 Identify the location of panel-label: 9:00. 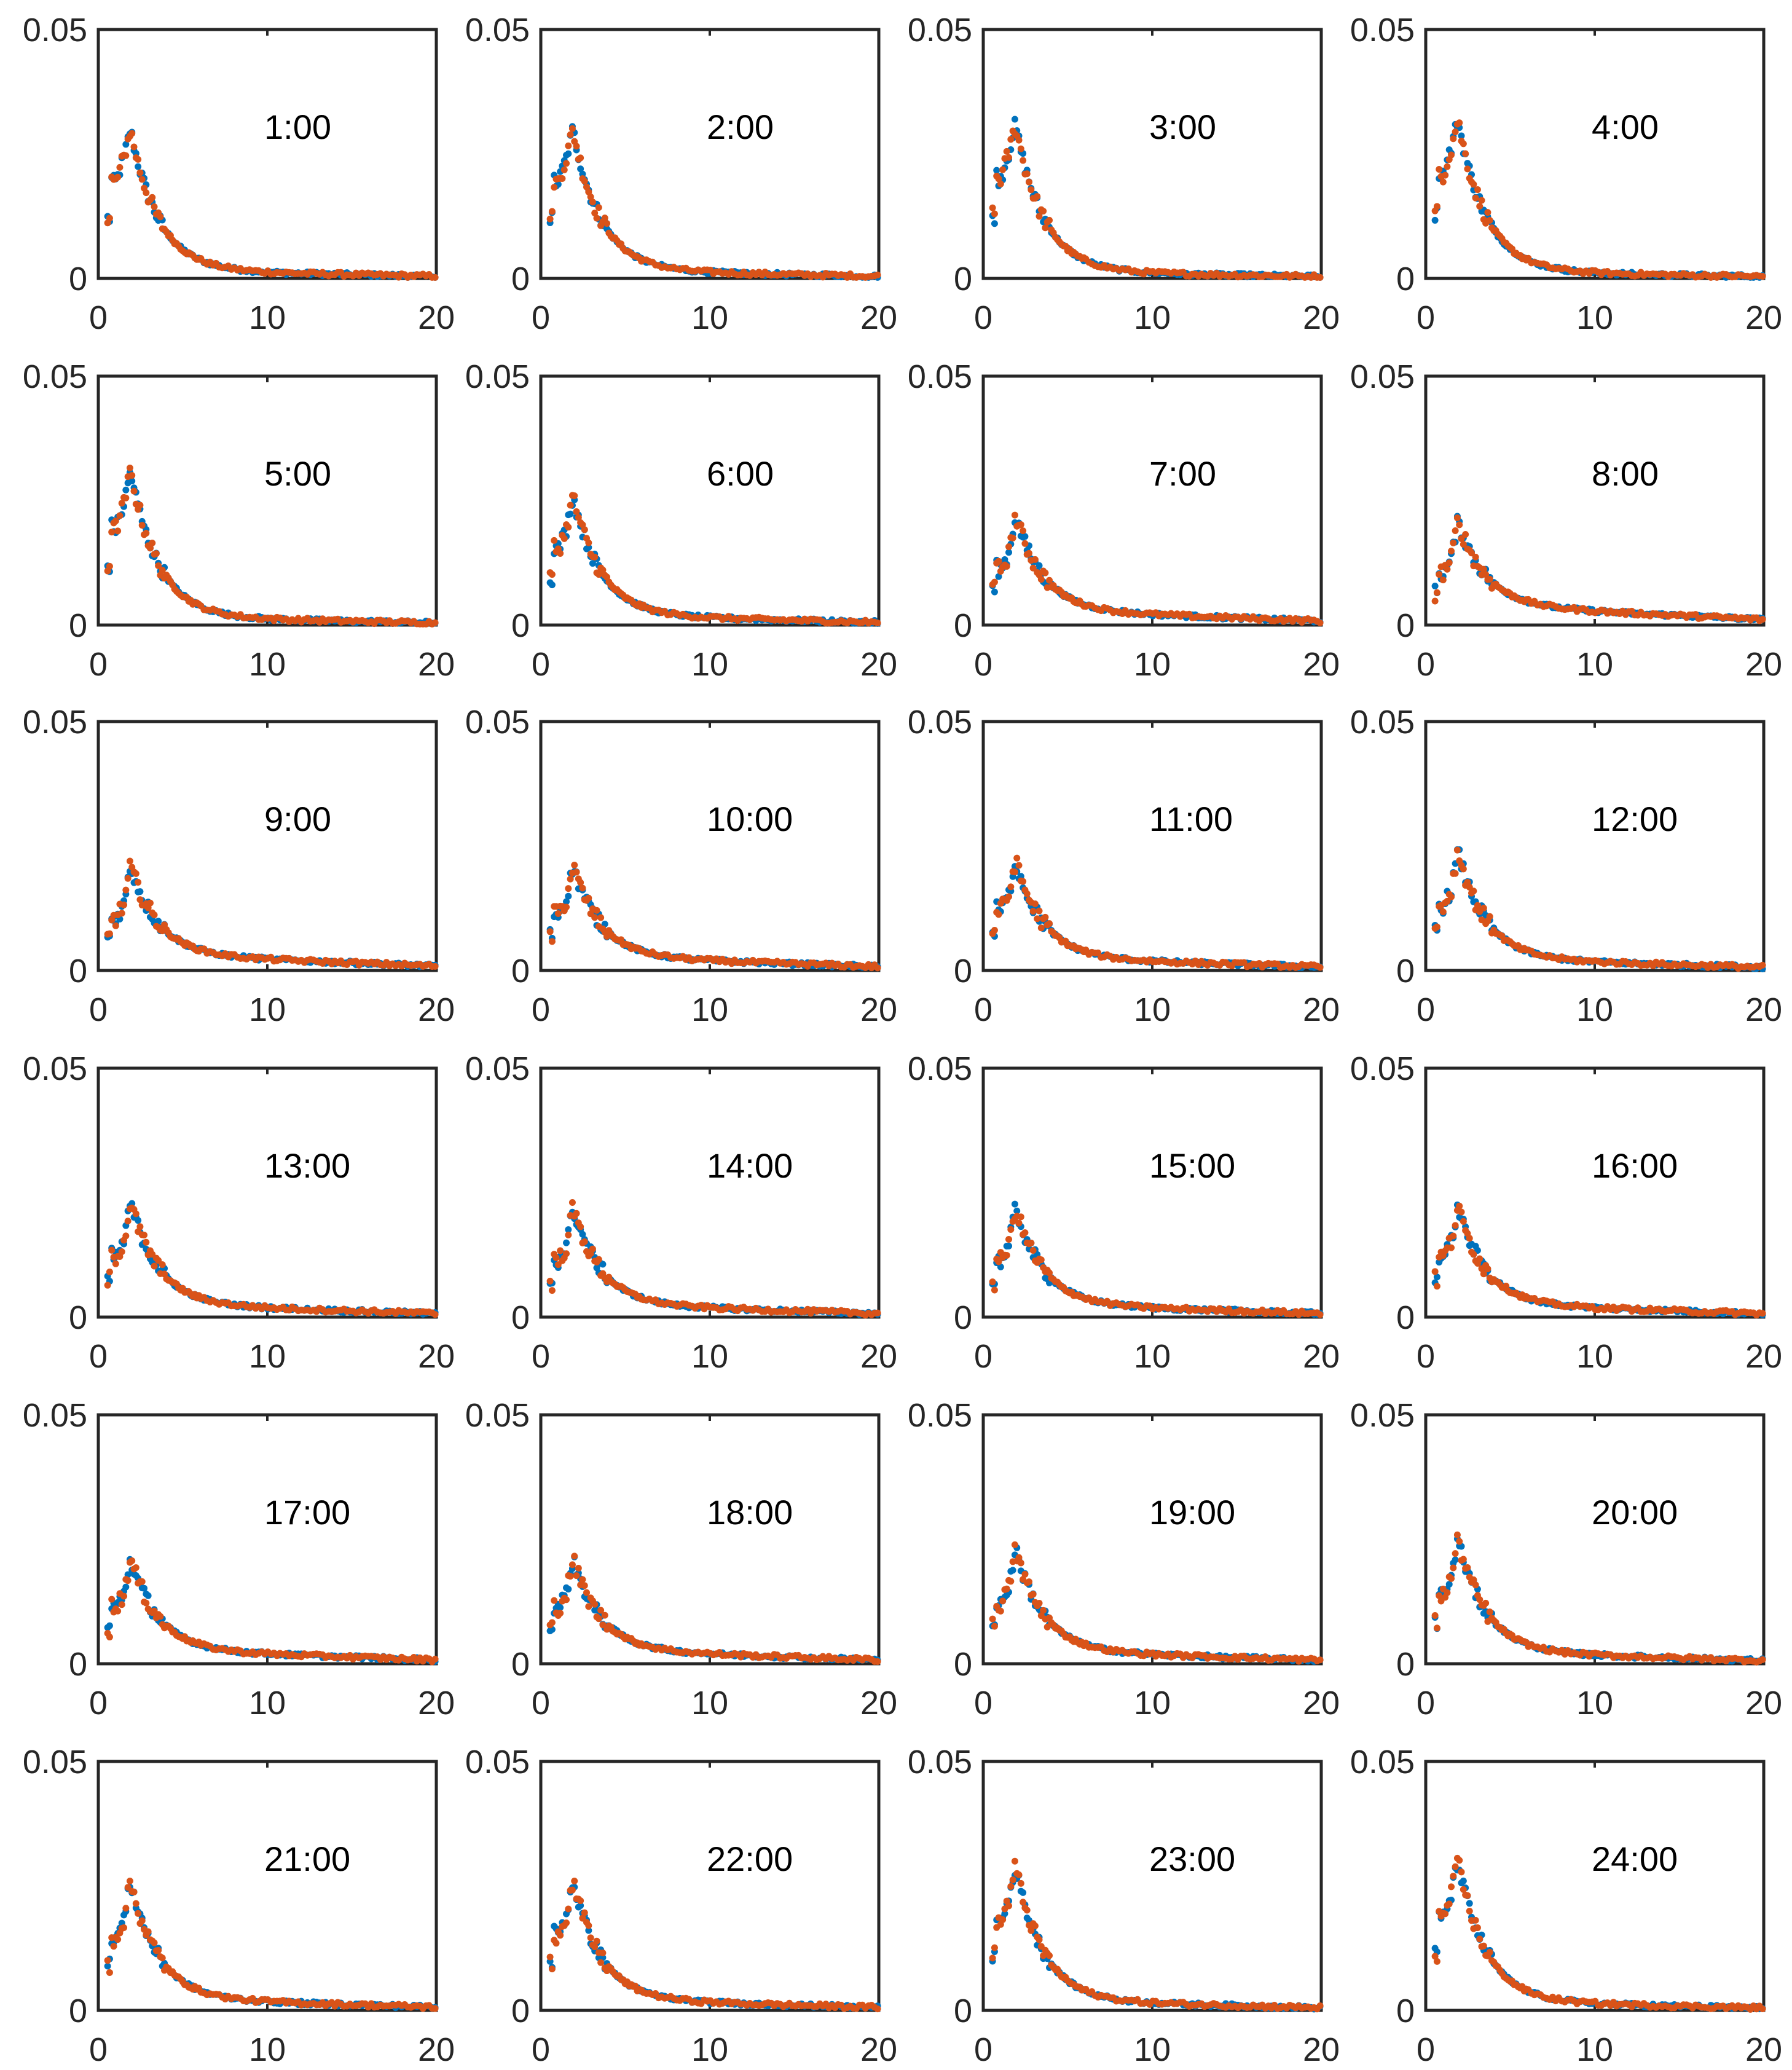
(297, 819).